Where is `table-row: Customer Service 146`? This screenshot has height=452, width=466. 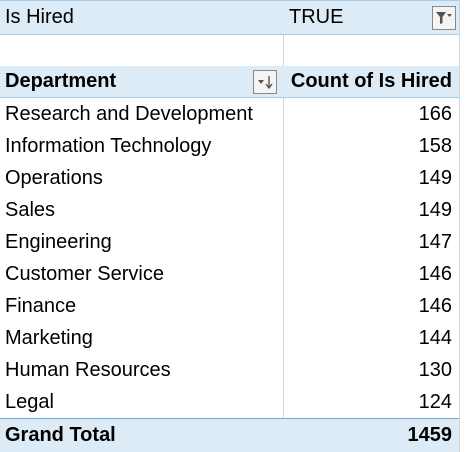 table-row: Customer Service 146 is located at coordinates (233, 274).